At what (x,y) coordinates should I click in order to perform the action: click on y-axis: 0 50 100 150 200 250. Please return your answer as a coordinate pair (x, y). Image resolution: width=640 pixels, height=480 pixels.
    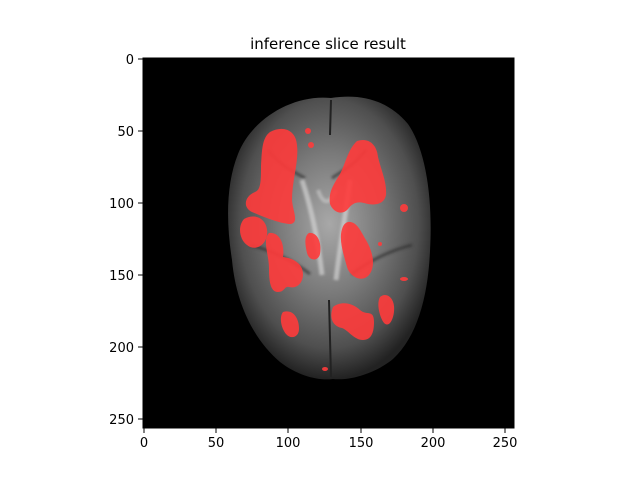
    Looking at the image, I should click on (126, 240).